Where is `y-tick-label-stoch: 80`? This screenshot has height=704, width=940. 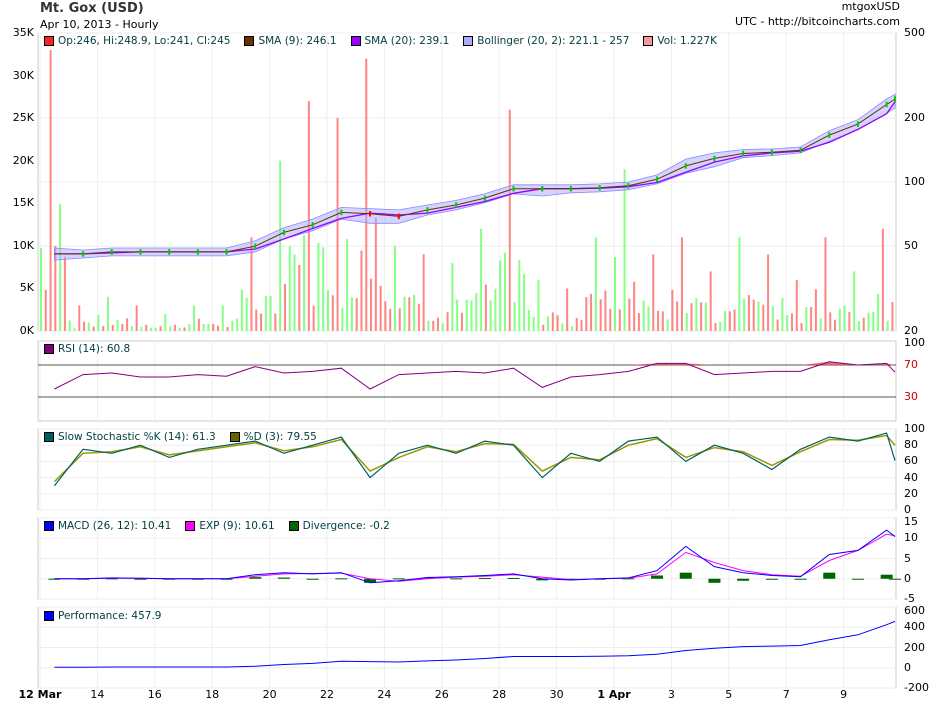
y-tick-label-stoch: 80 is located at coordinates (911, 445).